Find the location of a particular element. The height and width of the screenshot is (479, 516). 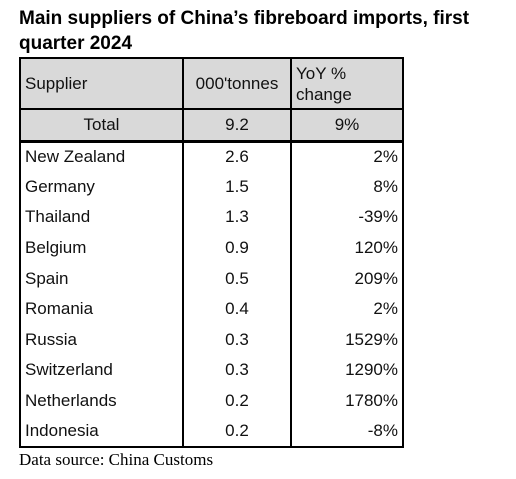

data-cell: 1290% is located at coordinates (347, 370).